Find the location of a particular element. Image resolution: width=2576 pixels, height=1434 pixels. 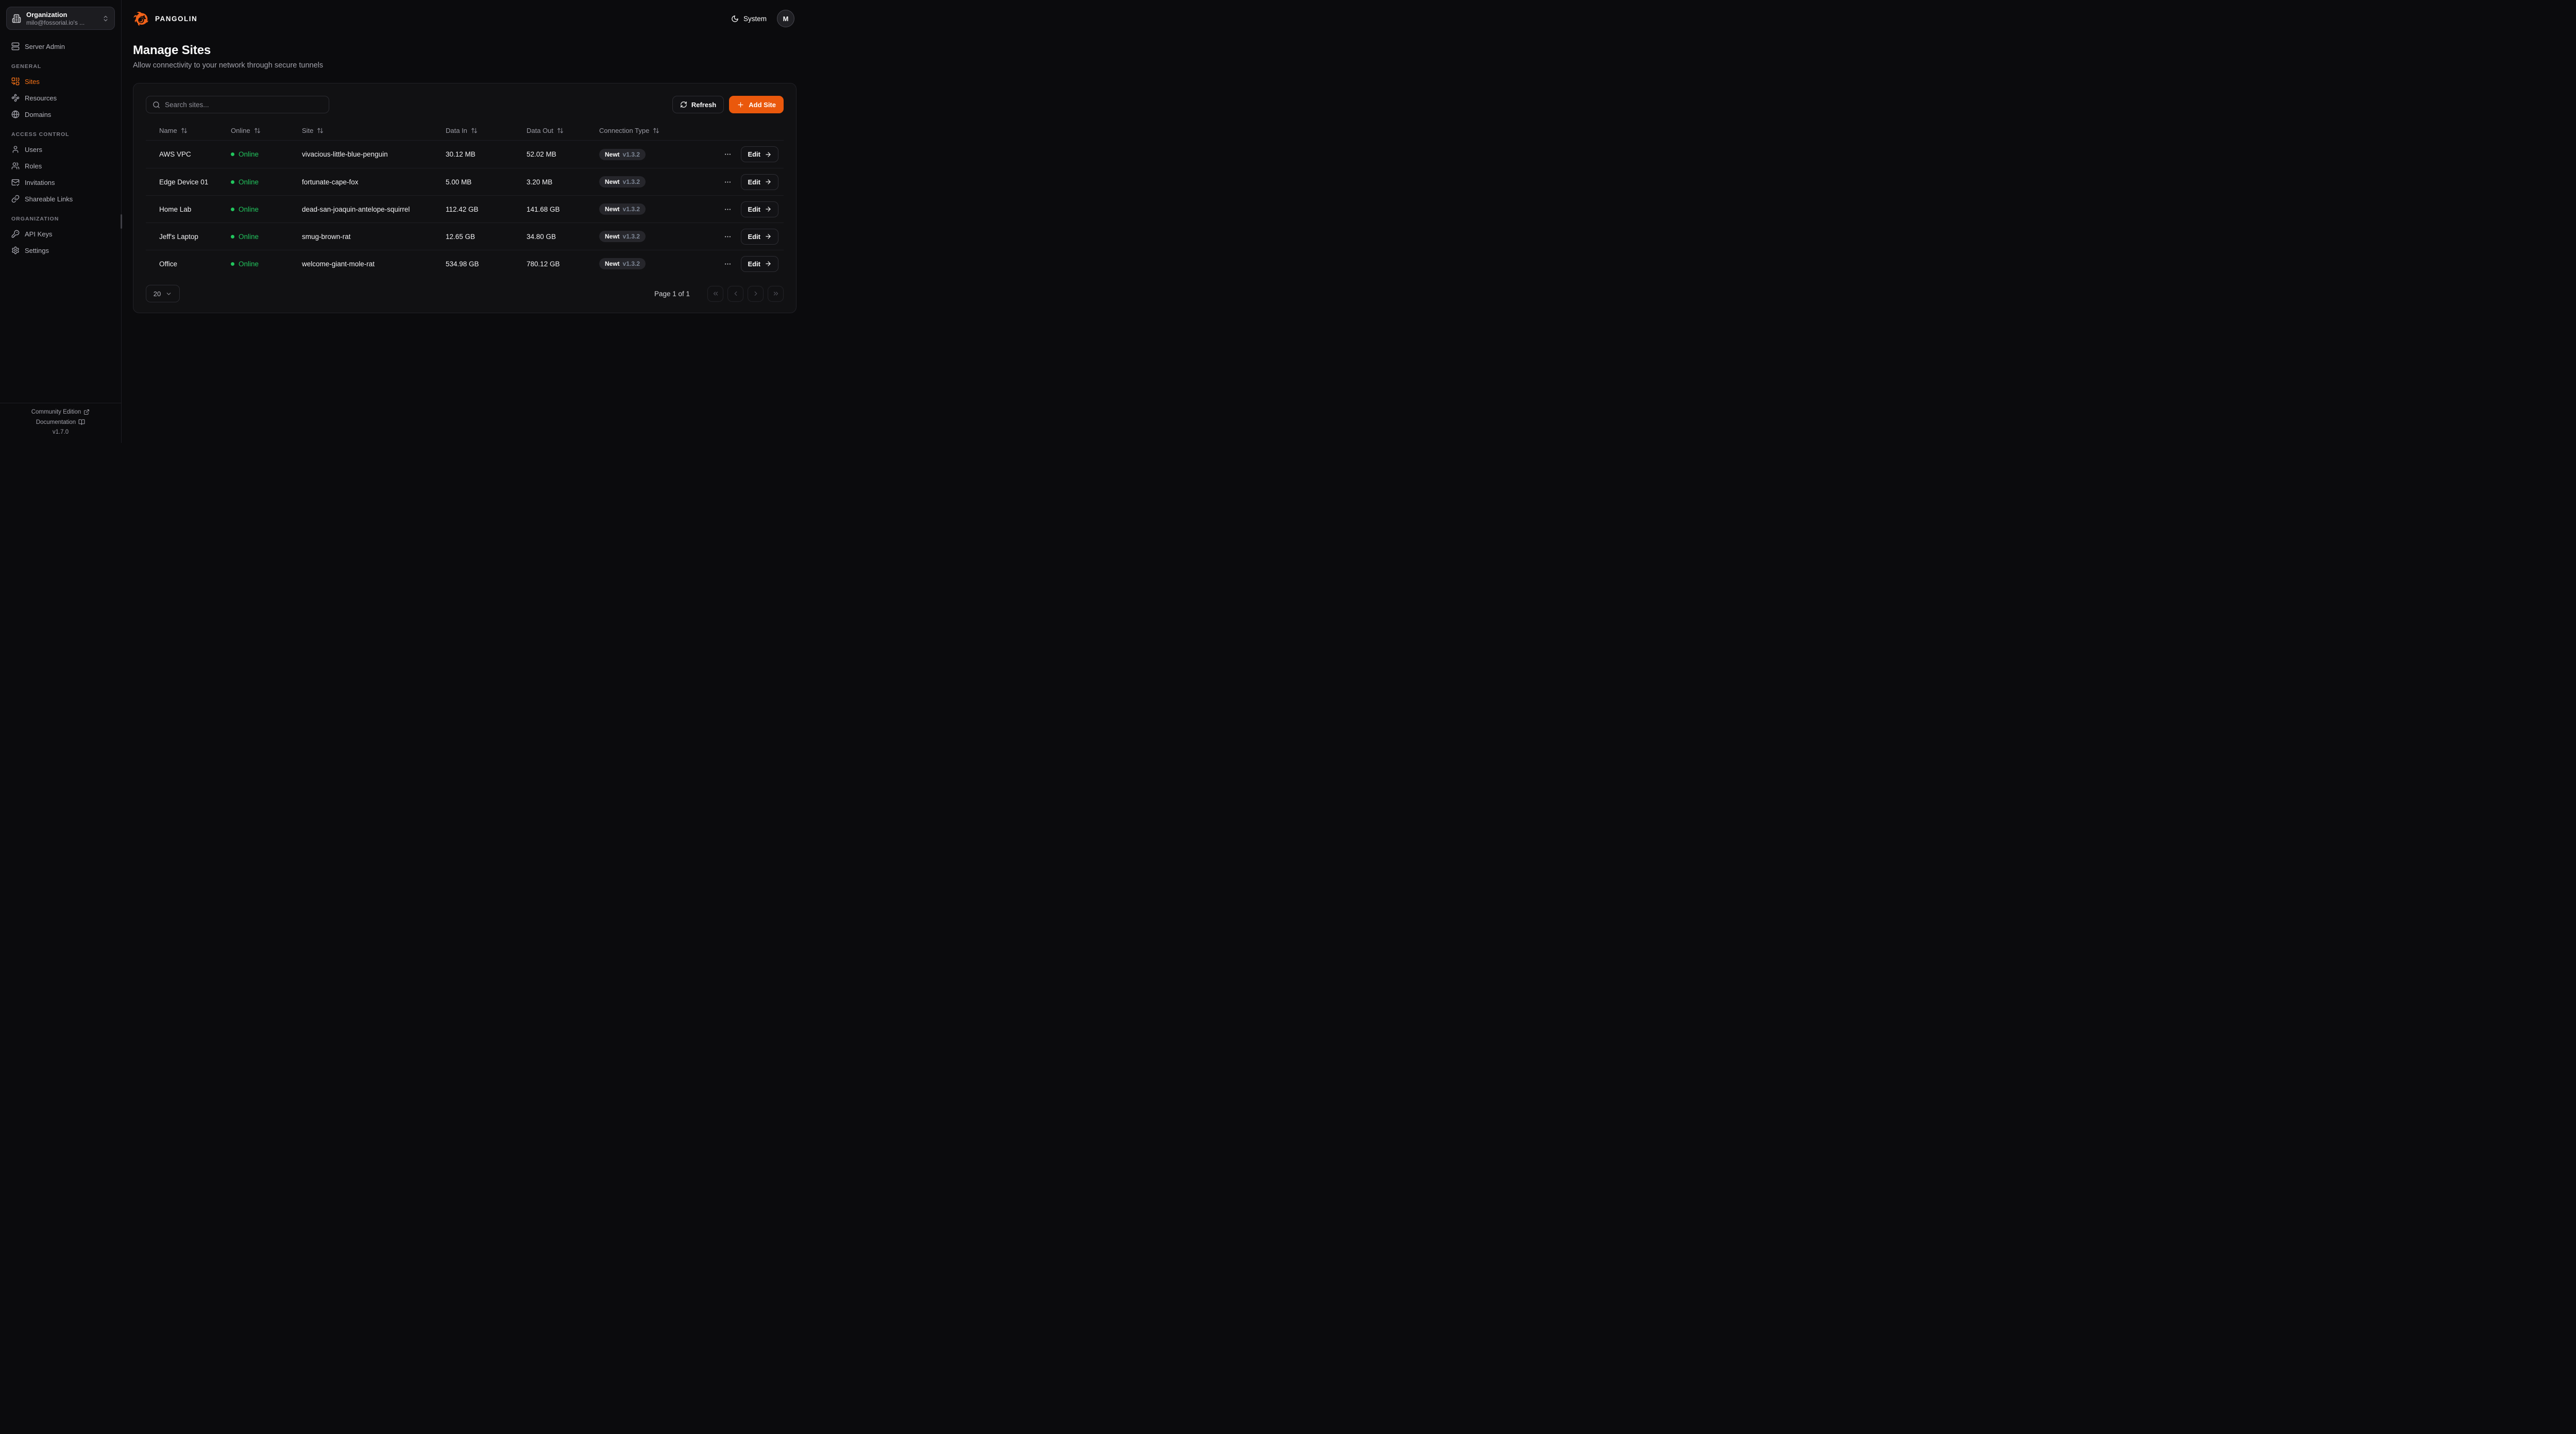

add-site-button: Add Site is located at coordinates (756, 104).